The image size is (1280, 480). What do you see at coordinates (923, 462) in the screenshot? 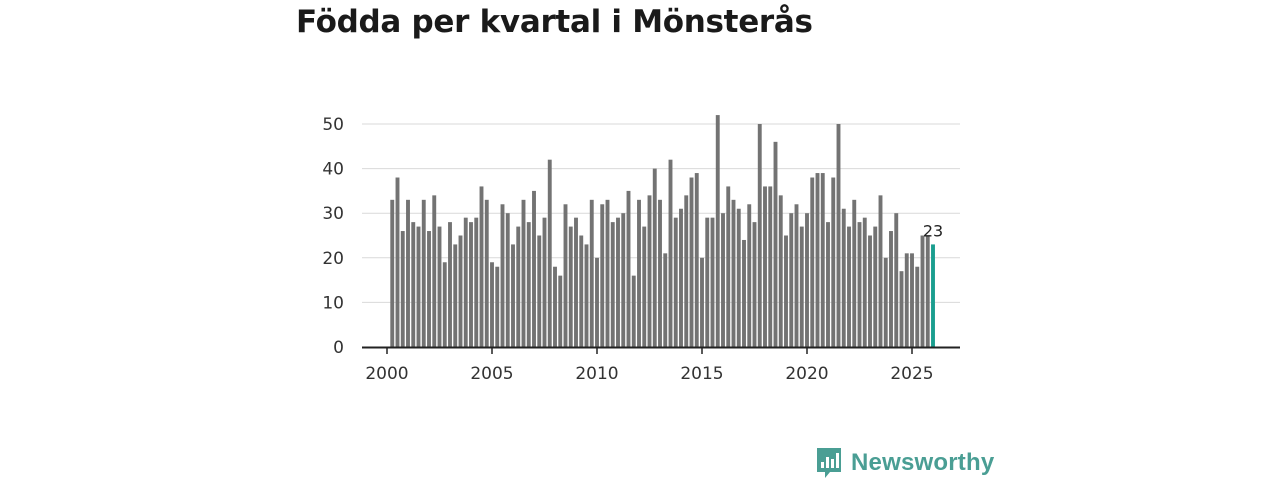
I see `brand-name: Newsworthy` at bounding box center [923, 462].